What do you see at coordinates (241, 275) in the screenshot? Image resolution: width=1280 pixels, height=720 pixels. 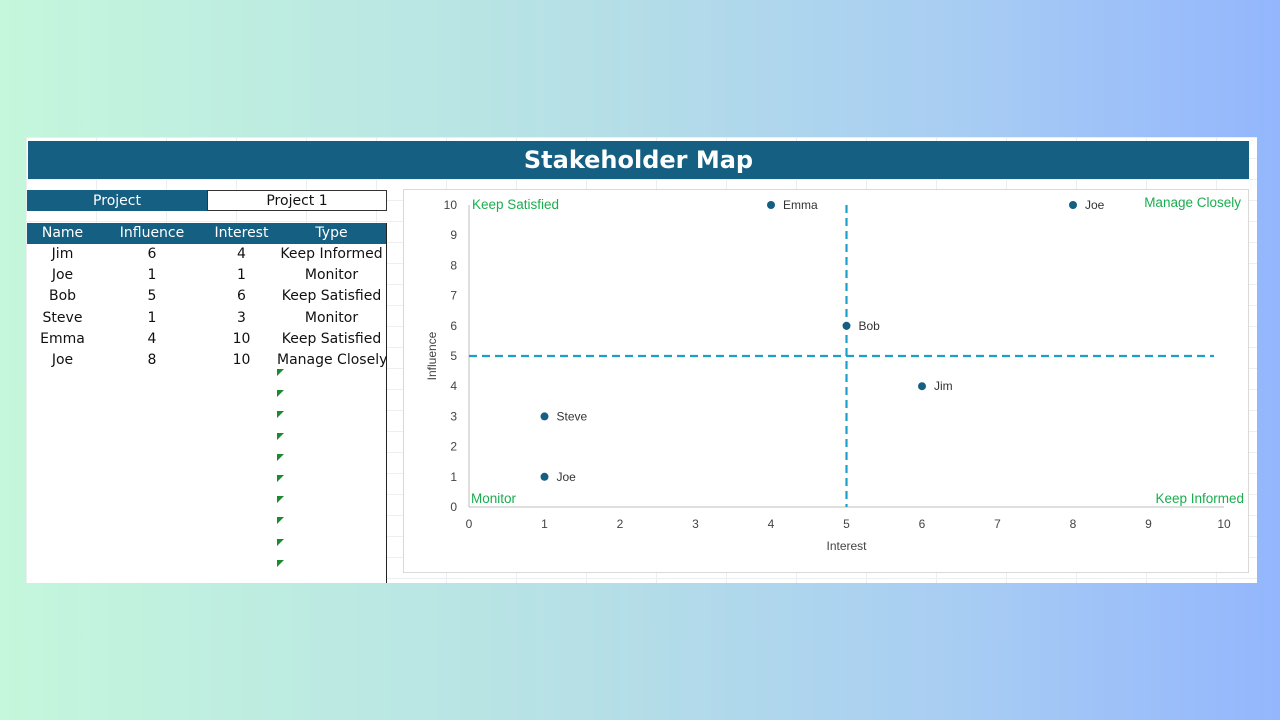 I see `cell-interest: 1` at bounding box center [241, 275].